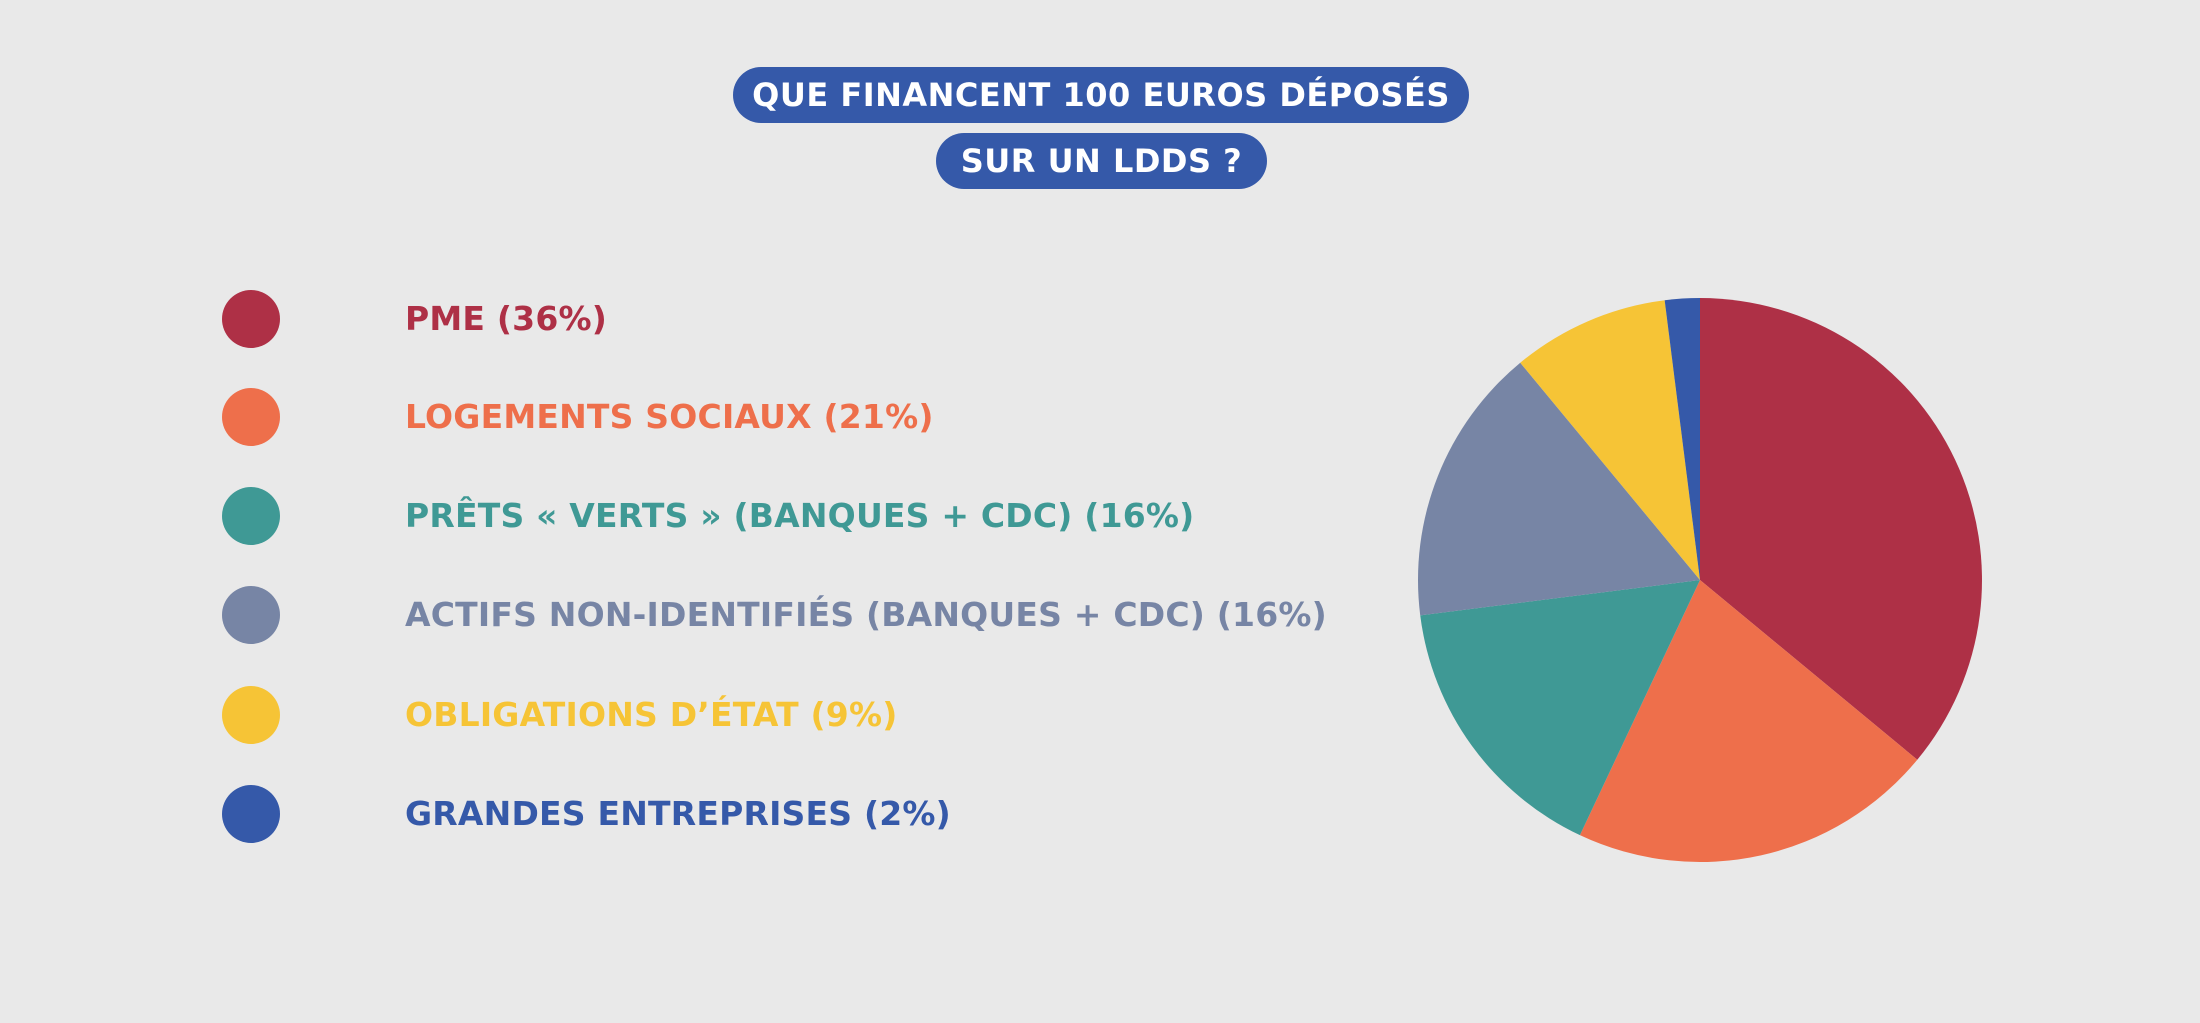 The image size is (2200, 1023). Describe the element at coordinates (602, 714) in the screenshot. I see `legend-text-obligations-etat: OBLIGATIONS D’ÉTAT` at that location.